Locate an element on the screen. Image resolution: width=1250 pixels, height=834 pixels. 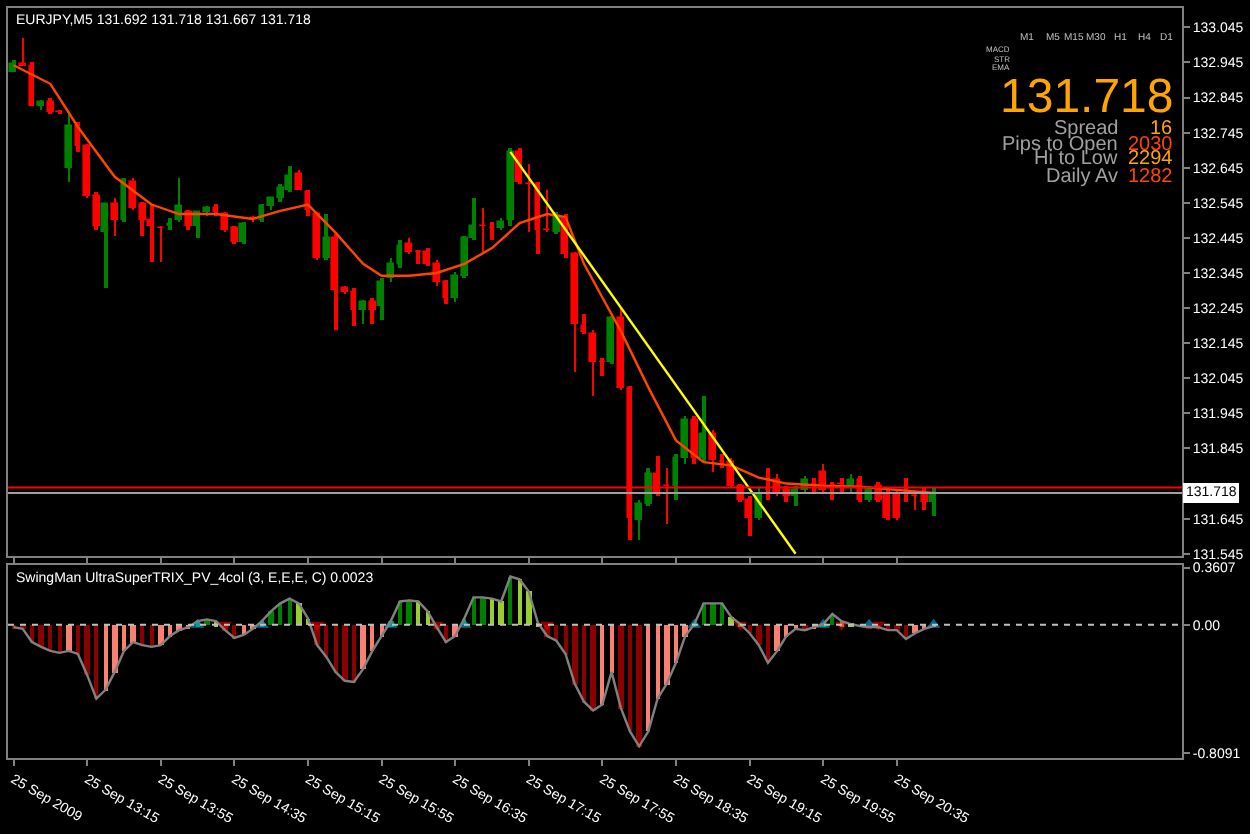
annotation: Spread is located at coordinates (1086, 129).